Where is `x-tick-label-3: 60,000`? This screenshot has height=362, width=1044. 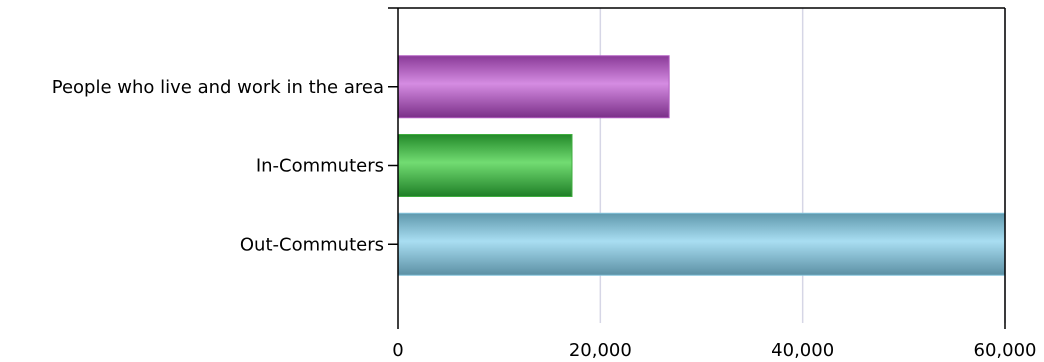 x-tick-label-3: 60,000 is located at coordinates (1005, 350).